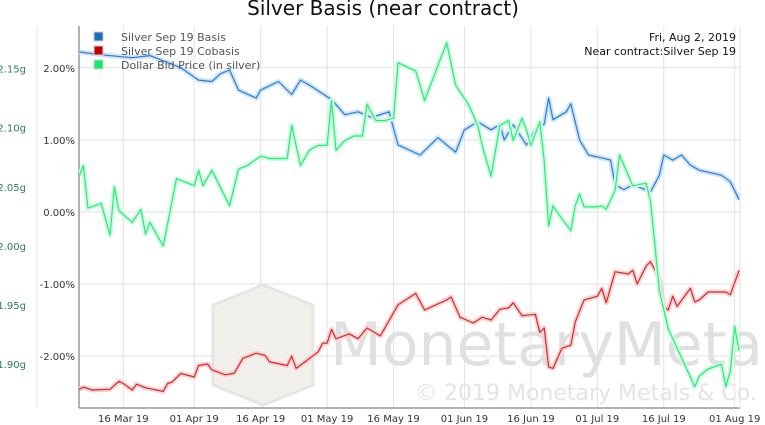 This screenshot has height=425, width=765. What do you see at coordinates (13, 188) in the screenshot?
I see `y-right-tick-label: 2.05g` at bounding box center [13, 188].